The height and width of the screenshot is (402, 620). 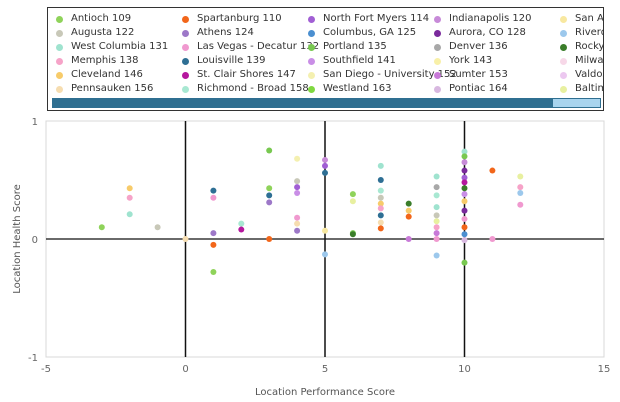 What do you see at coordinates (218, 33) in the screenshot?
I see `legend-item: Athens 124` at bounding box center [218, 33].